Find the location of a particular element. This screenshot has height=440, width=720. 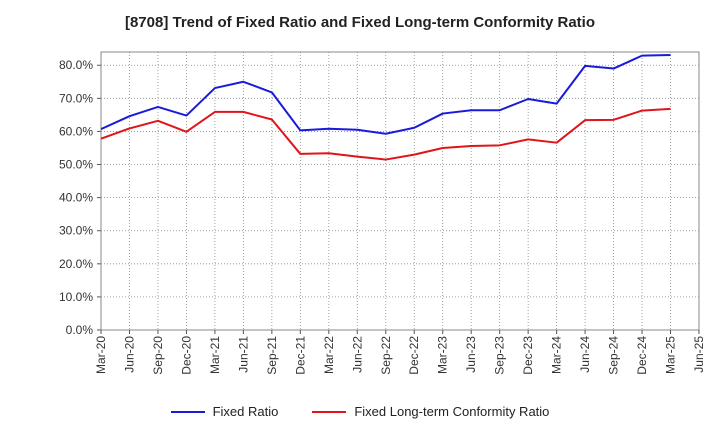

legend-swatch-fixed-ratio is located at coordinates (187, 411).